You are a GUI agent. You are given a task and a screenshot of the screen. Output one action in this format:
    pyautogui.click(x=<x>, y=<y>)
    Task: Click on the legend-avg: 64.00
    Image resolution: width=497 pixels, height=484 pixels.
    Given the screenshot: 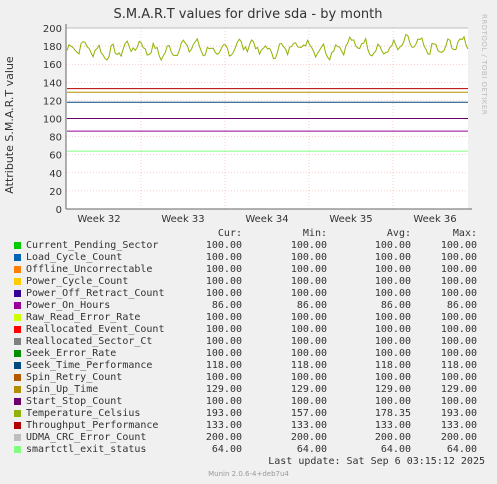 What is the action you would take?
    pyautogui.click(x=395, y=449)
    